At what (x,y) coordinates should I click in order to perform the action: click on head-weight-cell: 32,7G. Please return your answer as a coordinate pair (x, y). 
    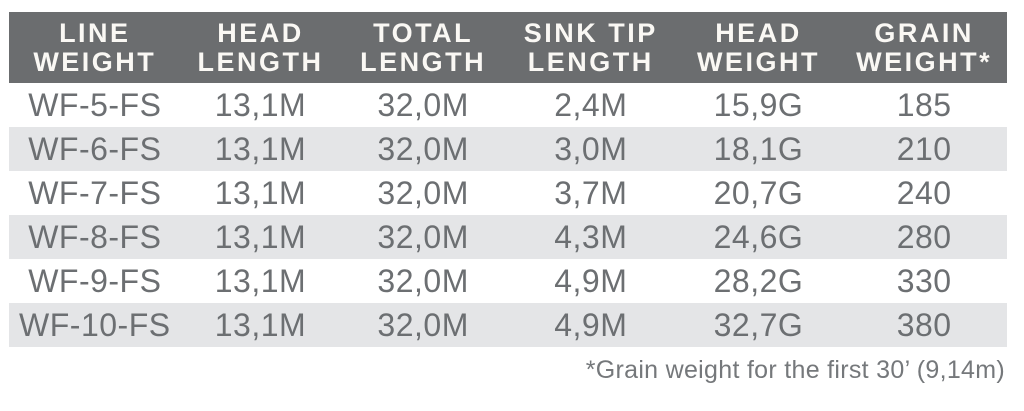
    Looking at the image, I should click on (758, 324).